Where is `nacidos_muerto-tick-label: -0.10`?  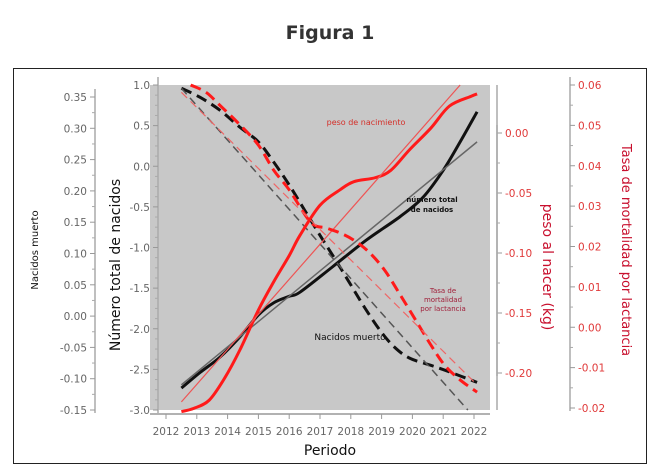
nacidos_muerto-tick-label: -0.10 is located at coordinates (73, 380).